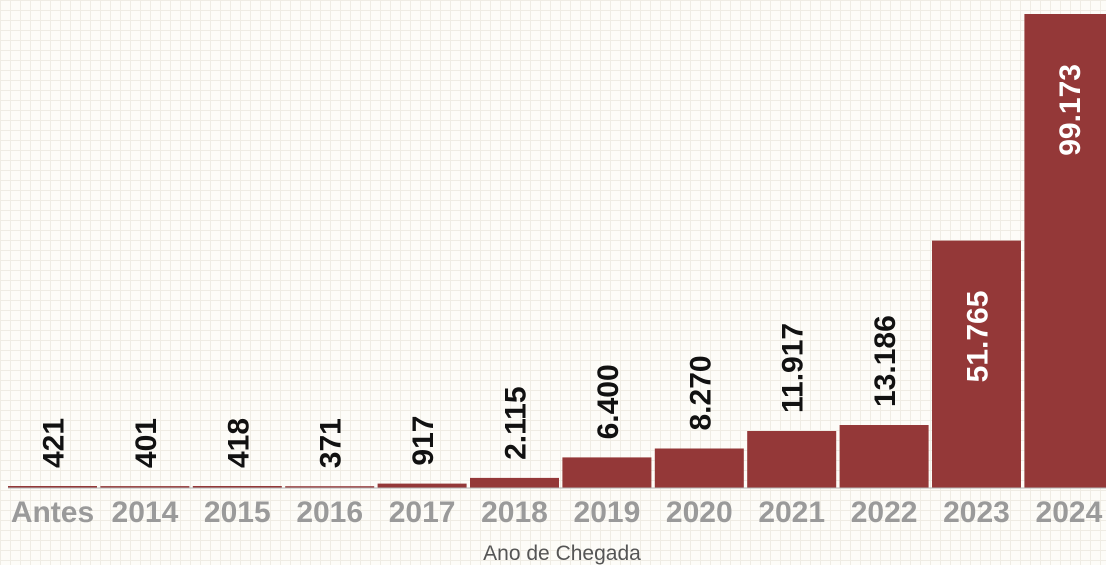  What do you see at coordinates (516, 422) in the screenshot?
I see `value-label-2018: 2.115` at bounding box center [516, 422].